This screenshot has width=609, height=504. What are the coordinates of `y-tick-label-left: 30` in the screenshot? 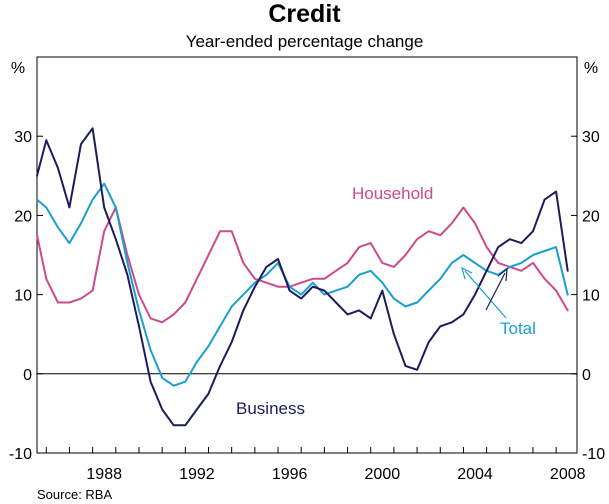 It's located at (23, 137).